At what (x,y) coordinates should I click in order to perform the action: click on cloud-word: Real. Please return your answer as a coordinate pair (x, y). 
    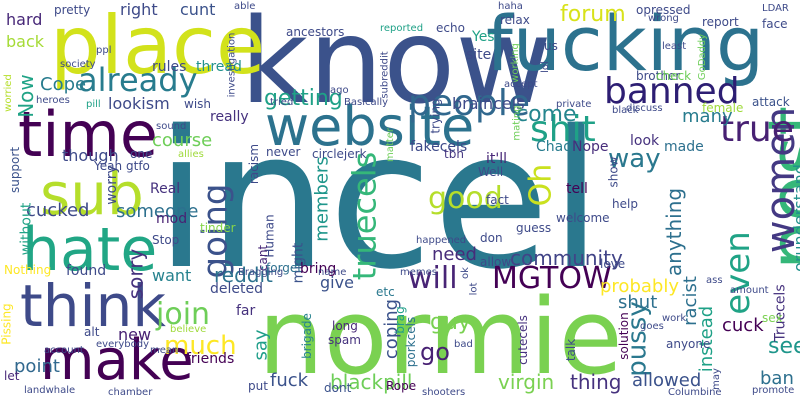
    Looking at the image, I should click on (165, 189).